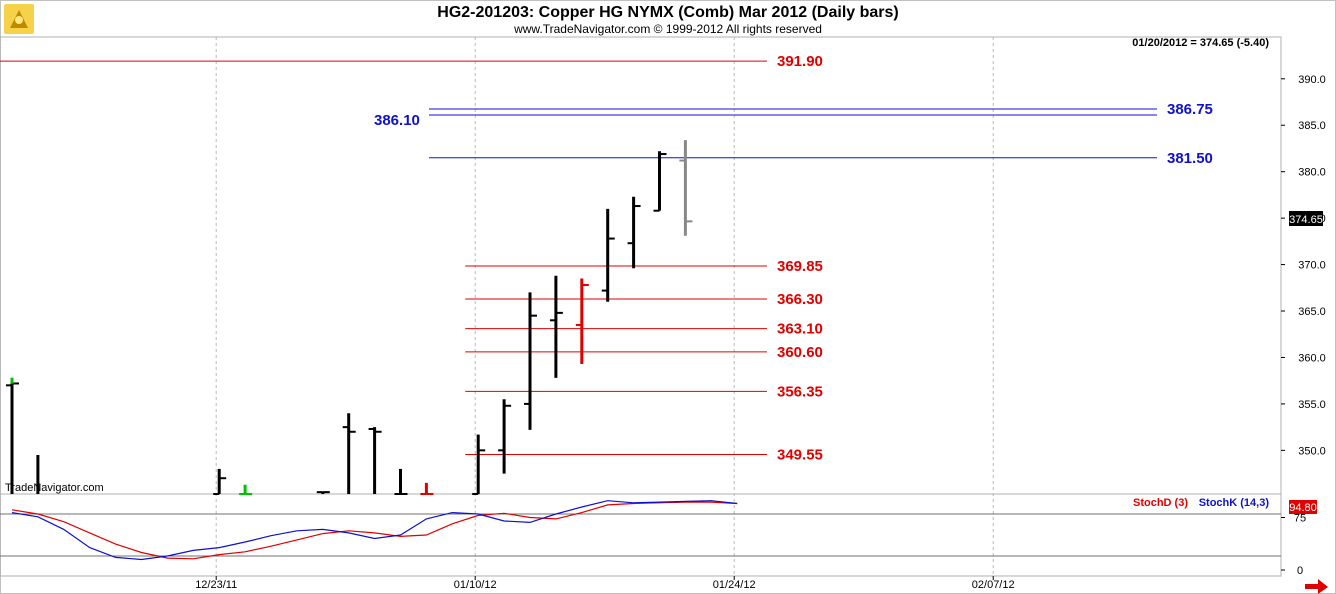 Image resolution: width=1336 pixels, height=594 pixels. I want to click on blue-level-label: 381.50, so click(1190, 158).